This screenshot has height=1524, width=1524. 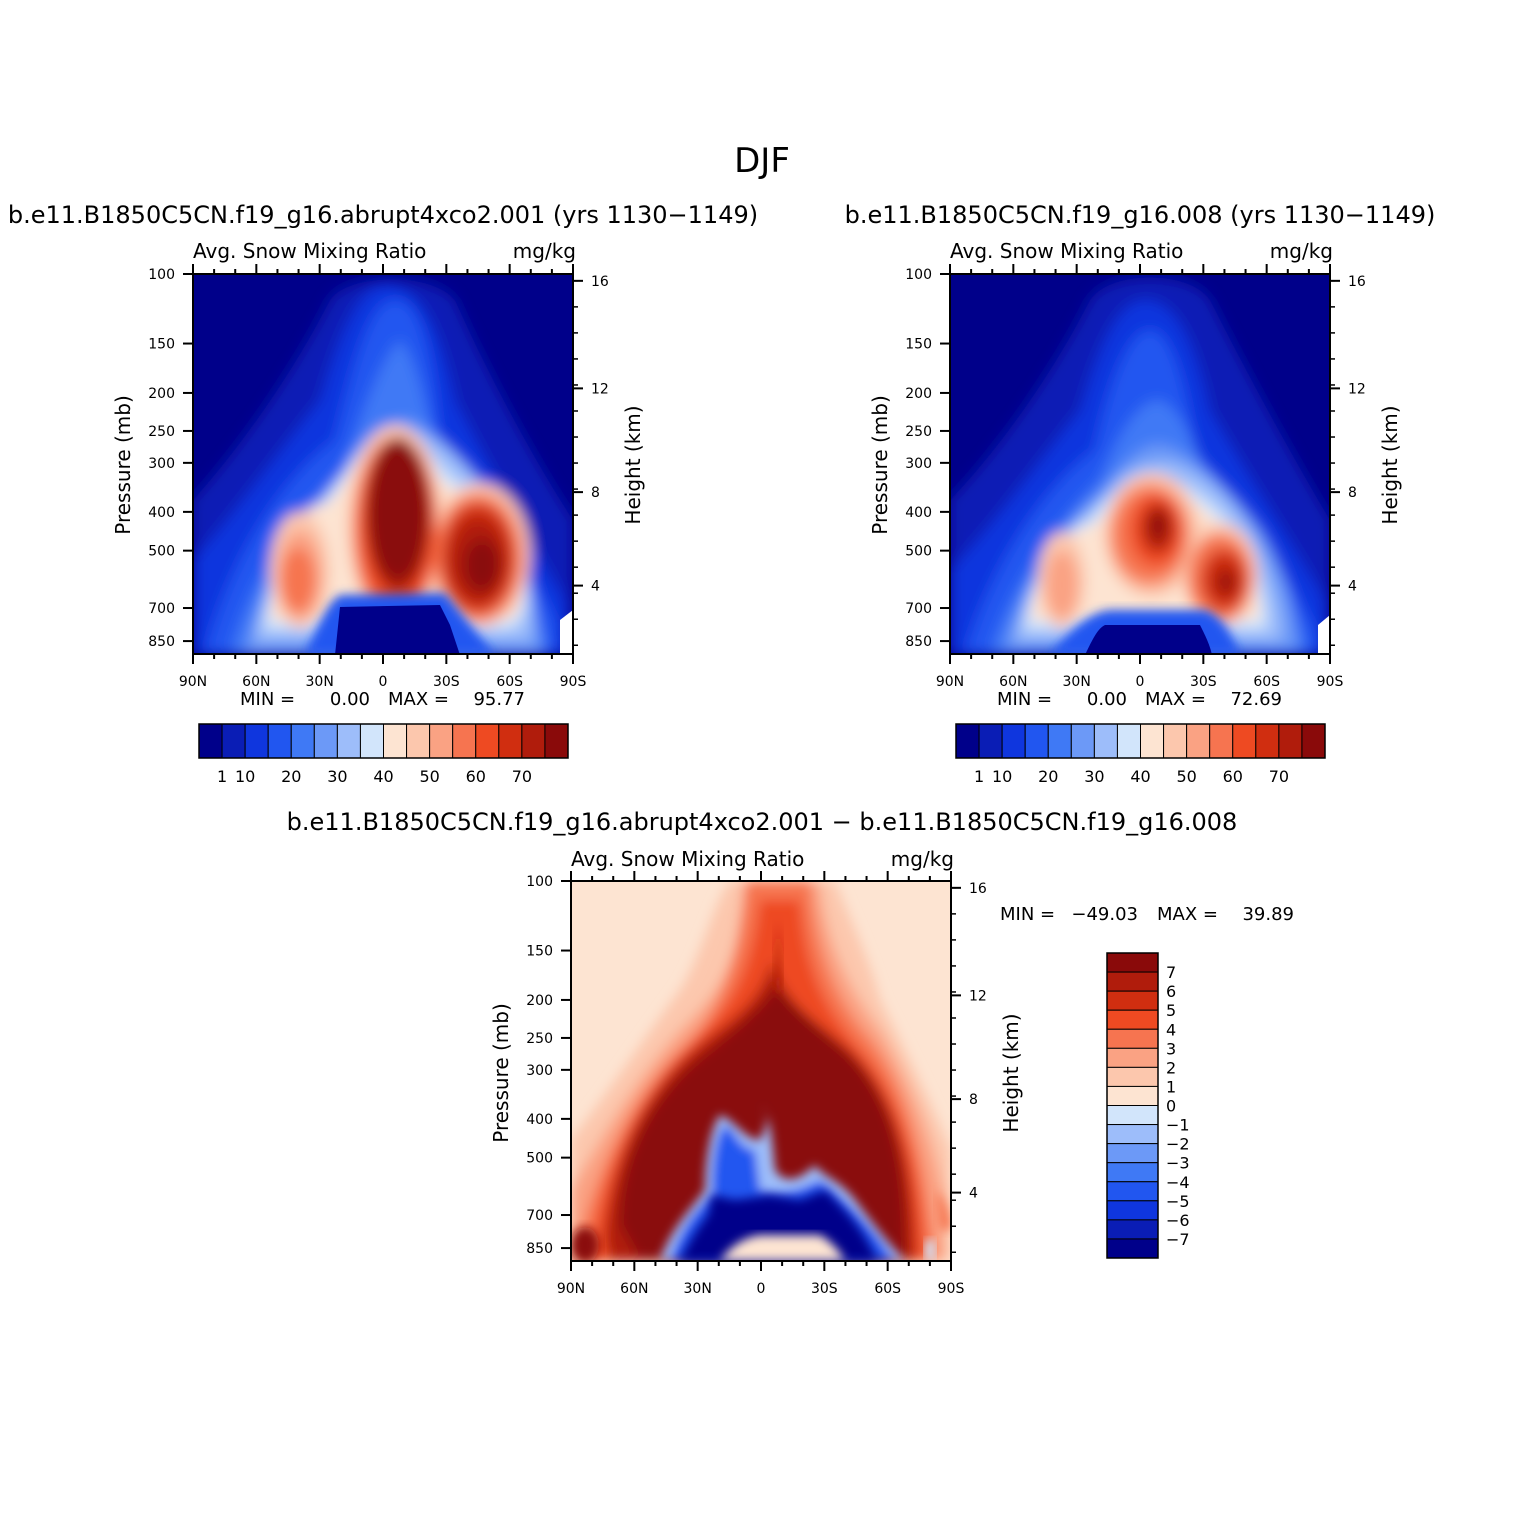 What do you see at coordinates (1352, 587) in the screenshot?
I see `y-right-tick-label: 4` at bounding box center [1352, 587].